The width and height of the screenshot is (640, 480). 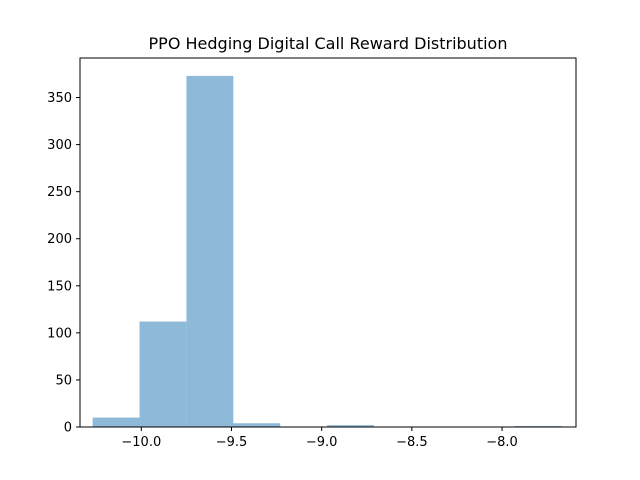 What do you see at coordinates (68, 428) in the screenshot?
I see `y-tick-label: 0` at bounding box center [68, 428].